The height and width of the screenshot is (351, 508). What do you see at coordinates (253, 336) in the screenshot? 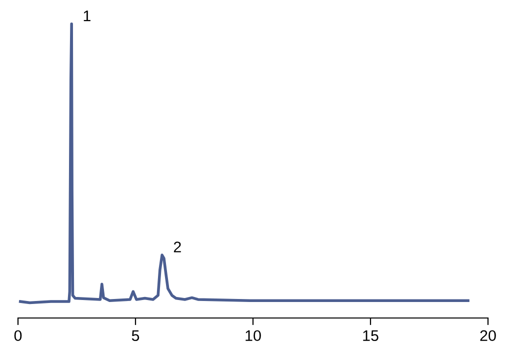
I see `x-tick-label: 10` at bounding box center [253, 336].